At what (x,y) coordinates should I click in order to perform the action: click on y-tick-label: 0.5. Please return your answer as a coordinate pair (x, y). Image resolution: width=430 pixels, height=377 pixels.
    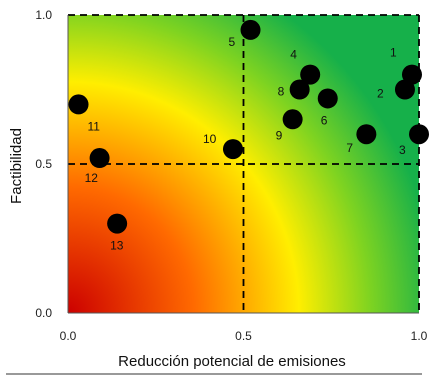
    Looking at the image, I should click on (43, 164).